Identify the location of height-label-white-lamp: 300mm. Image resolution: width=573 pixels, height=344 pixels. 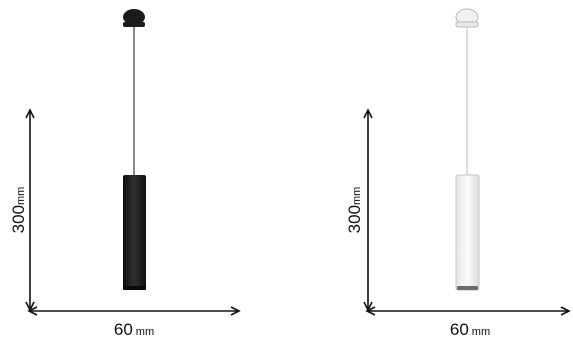
(354, 210).